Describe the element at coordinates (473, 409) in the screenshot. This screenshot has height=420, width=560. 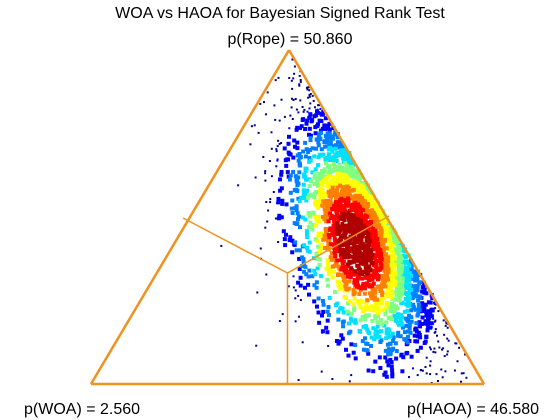
I see `vertex-label-haoa: p(HAOA) = 46.580` at that location.